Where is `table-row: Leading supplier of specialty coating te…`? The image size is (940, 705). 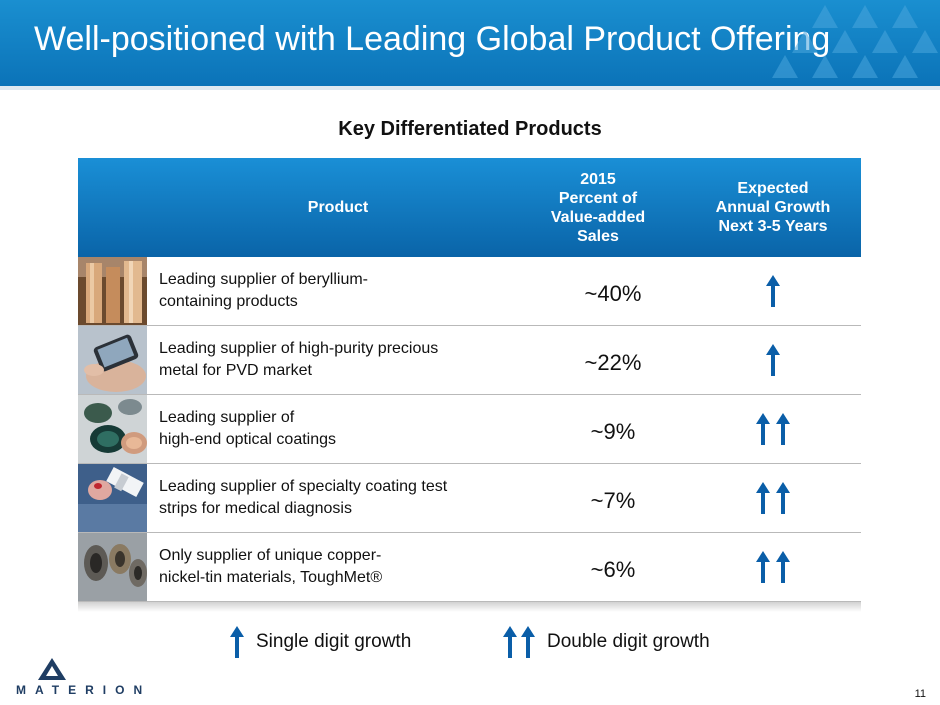
table-row: Leading supplier of specialty coating te… is located at coordinates (469, 498).